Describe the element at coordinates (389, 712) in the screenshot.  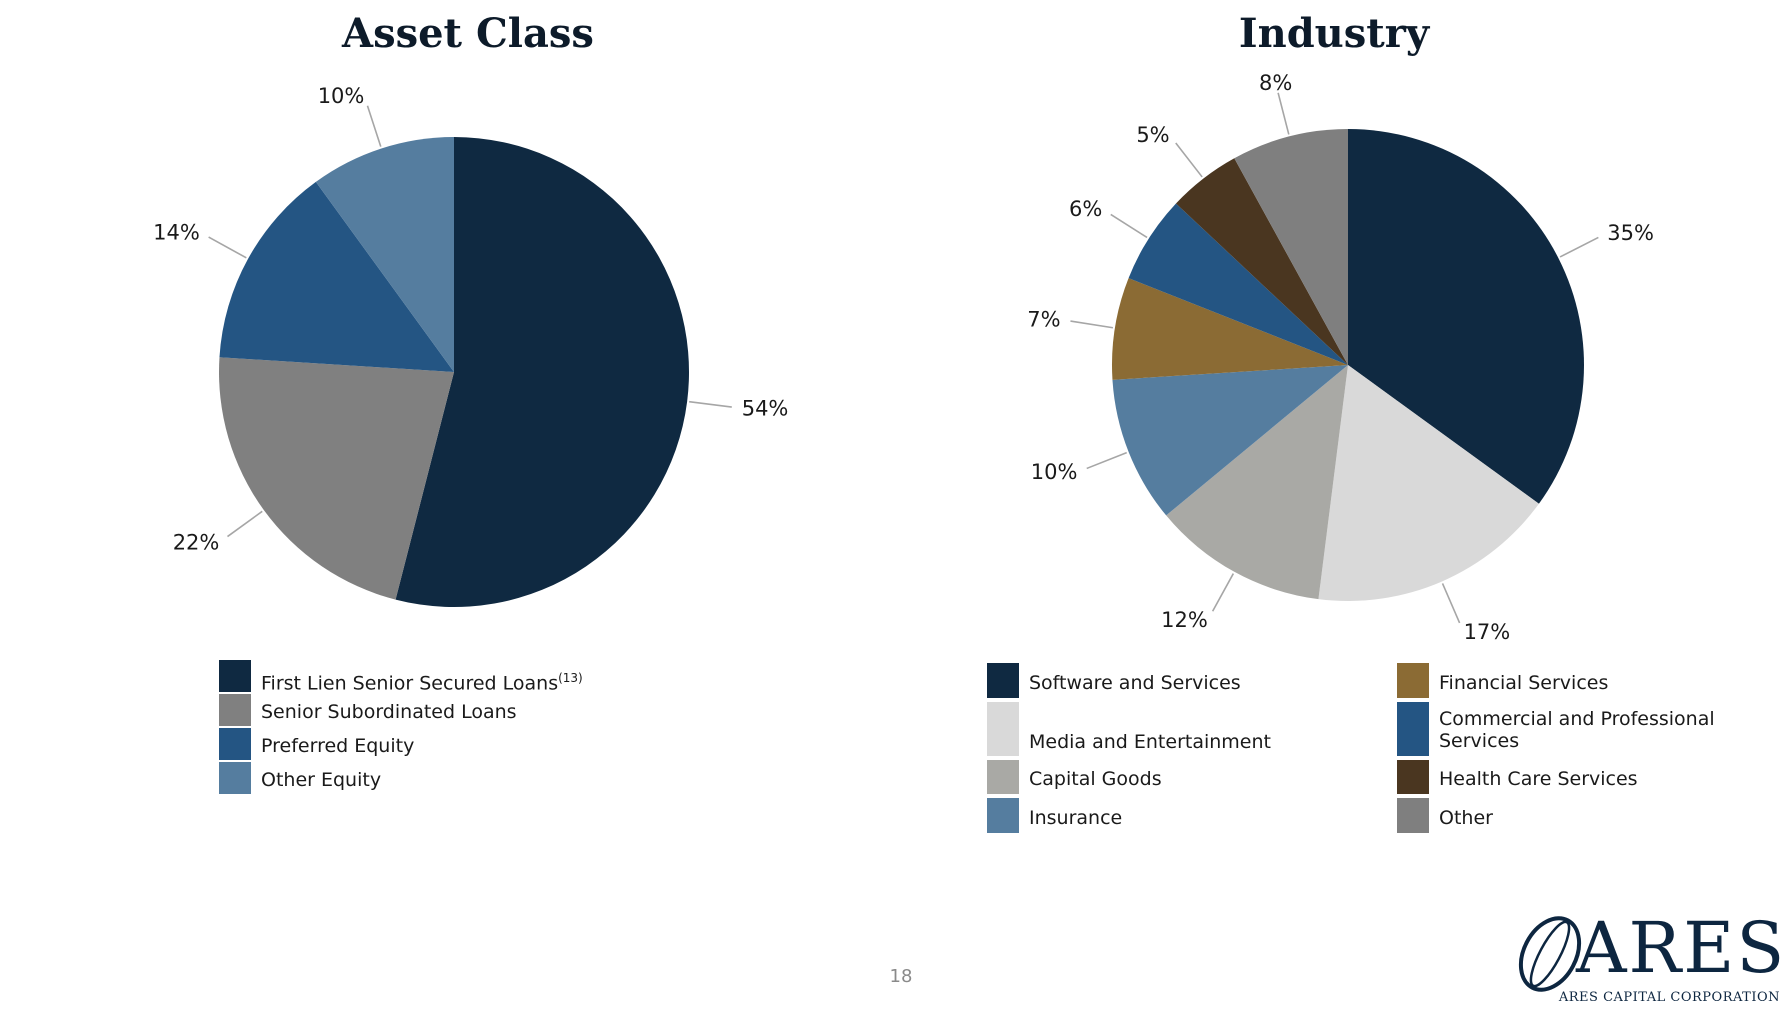
I see `legend-label: Senior Subordinated Loans` at that location.